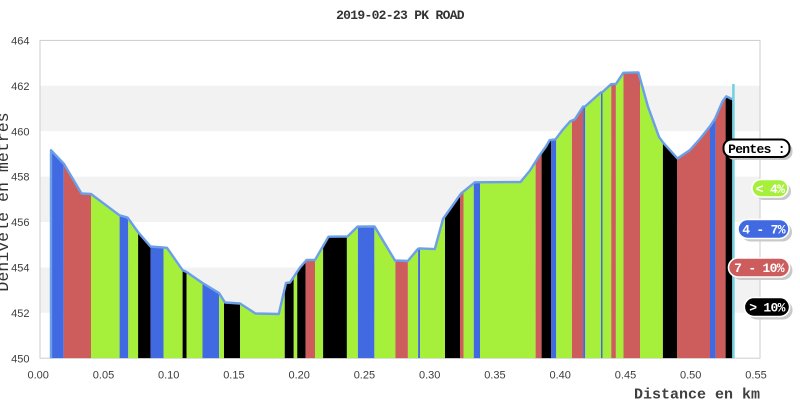  What do you see at coordinates (697, 393) in the screenshot?
I see `svg-text: Distance en km` at bounding box center [697, 393].